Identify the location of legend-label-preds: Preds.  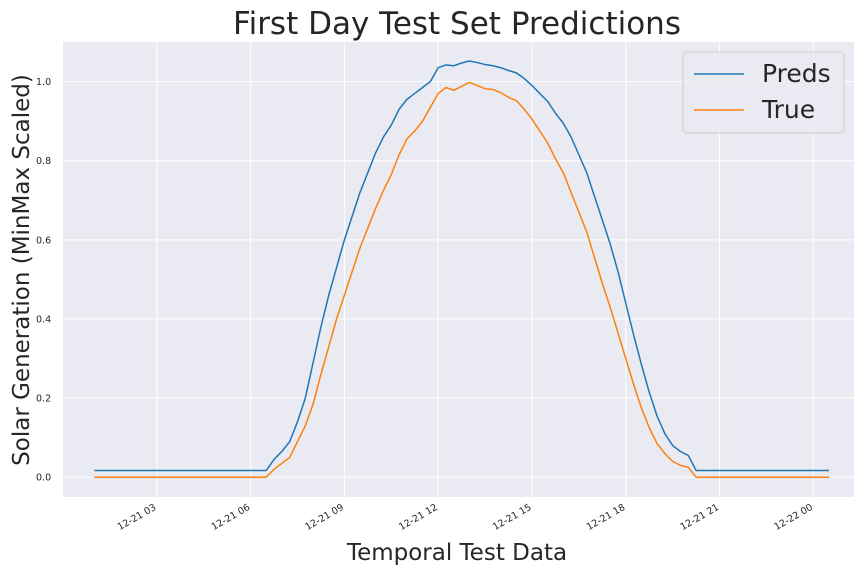
(796, 73).